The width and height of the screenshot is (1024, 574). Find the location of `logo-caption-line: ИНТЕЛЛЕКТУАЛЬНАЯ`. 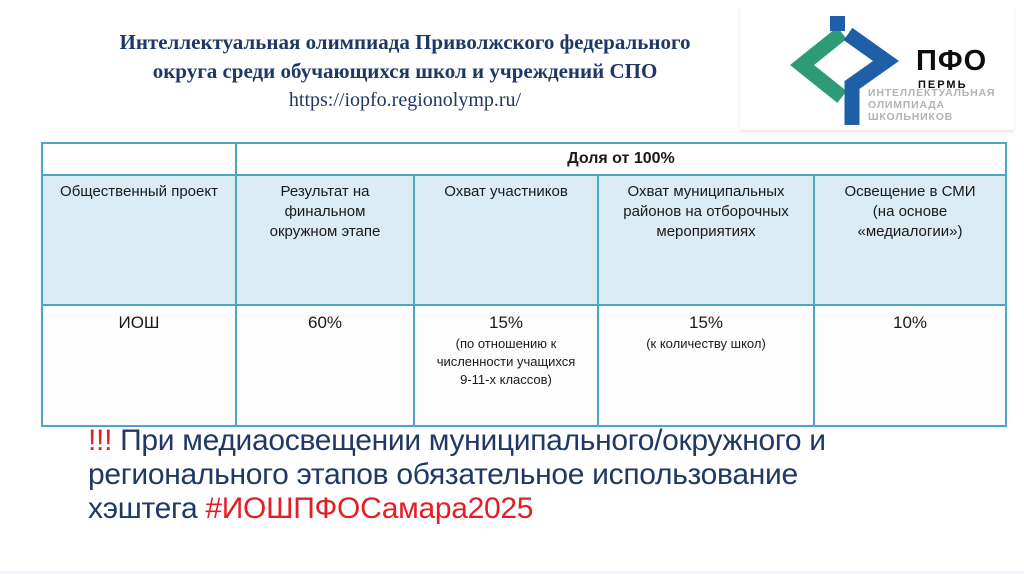

logo-caption-line: ИНТЕЛЛЕКТУАЛЬНАЯ is located at coordinates (932, 93).